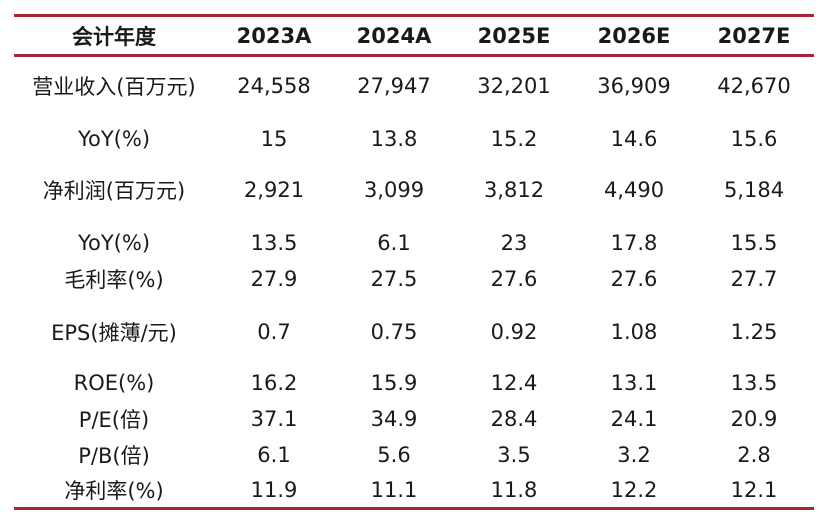 The height and width of the screenshot is (526, 828). What do you see at coordinates (754, 490) in the screenshot?
I see `row-value: 12.1` at bounding box center [754, 490].